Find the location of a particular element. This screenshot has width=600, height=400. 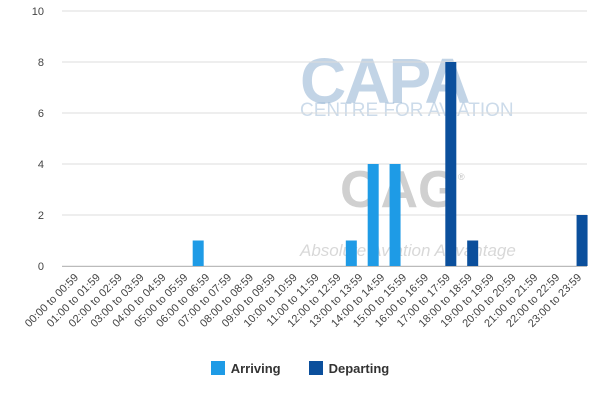

y-tick-label: 6 is located at coordinates (41, 114).